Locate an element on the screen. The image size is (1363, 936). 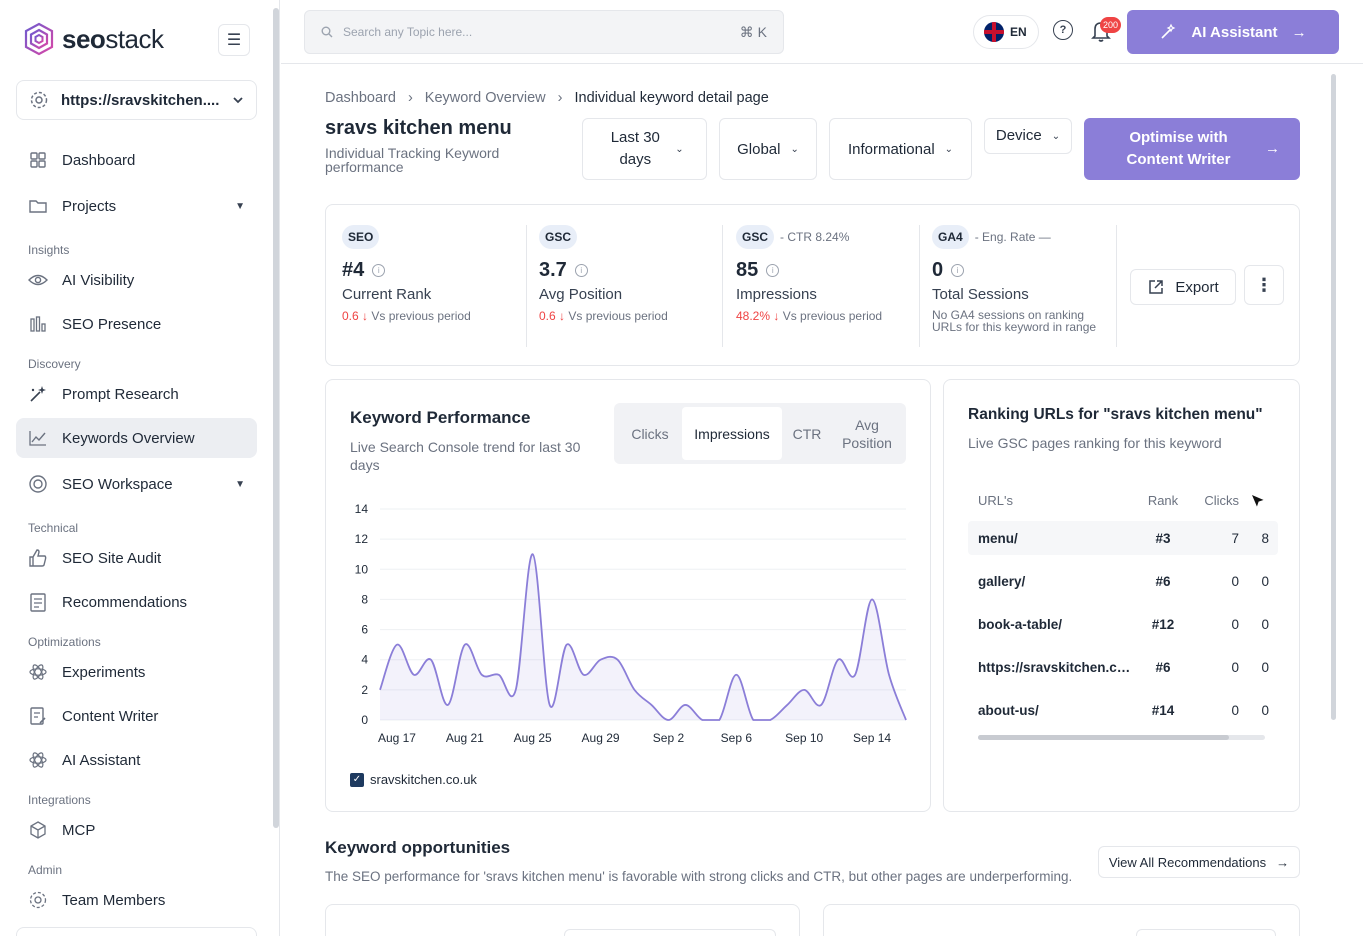
logo: seostack is located at coordinates (94, 39).